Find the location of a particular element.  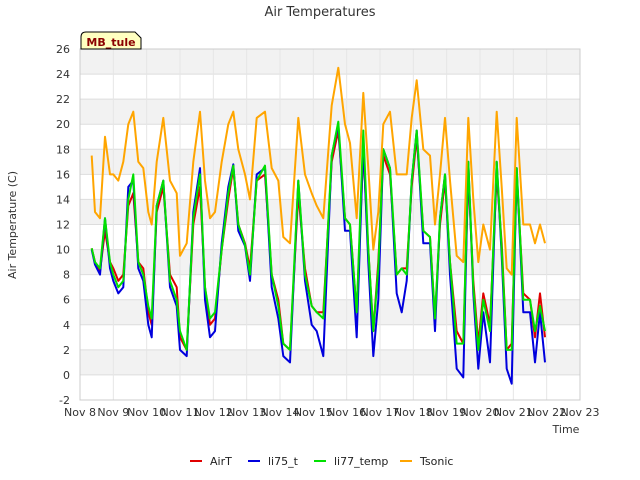

x-tick-label: Nov 9 is located at coordinates (113, 412).